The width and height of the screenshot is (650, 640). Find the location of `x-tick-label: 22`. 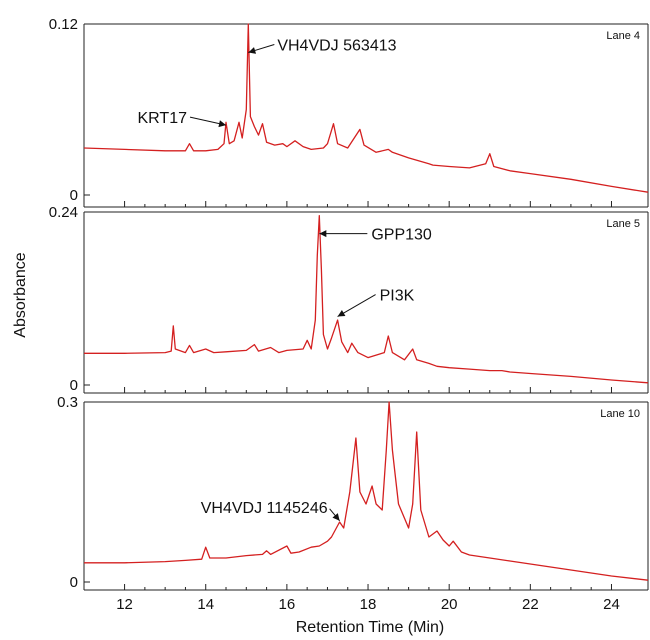

x-tick-label: 22 is located at coordinates (530, 604).